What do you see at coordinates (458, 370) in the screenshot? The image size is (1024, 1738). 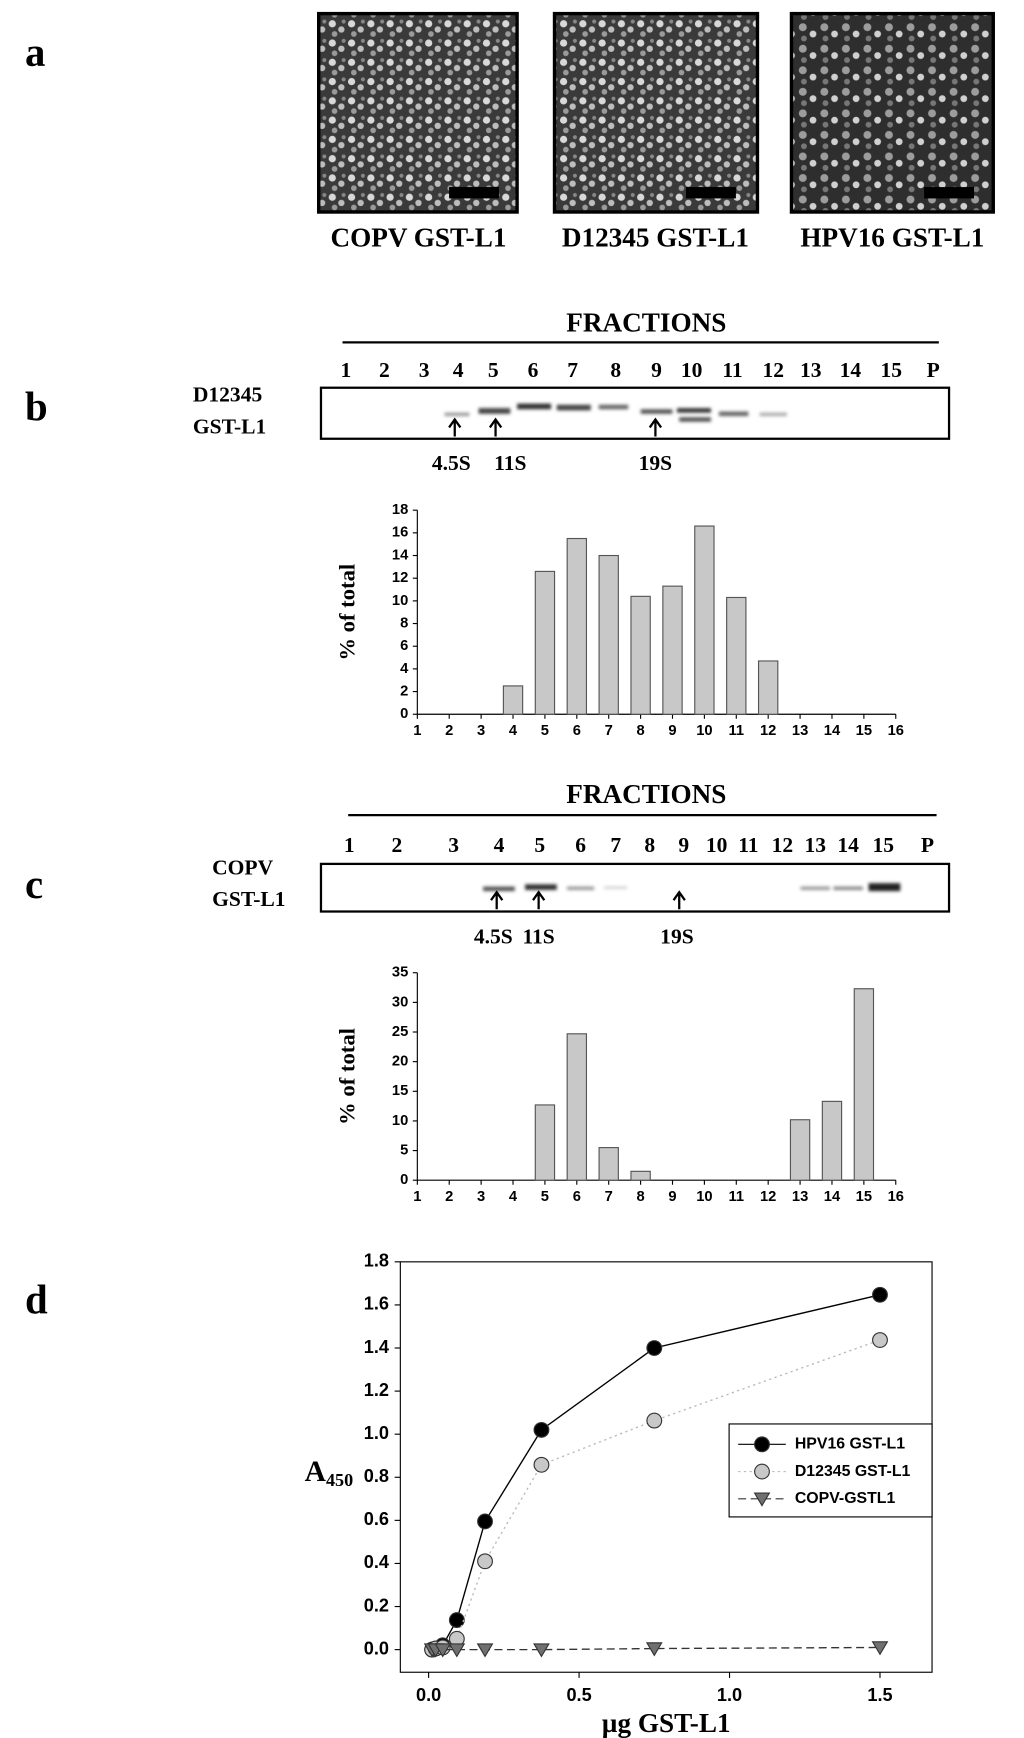 I see `lane-label: 4` at bounding box center [458, 370].